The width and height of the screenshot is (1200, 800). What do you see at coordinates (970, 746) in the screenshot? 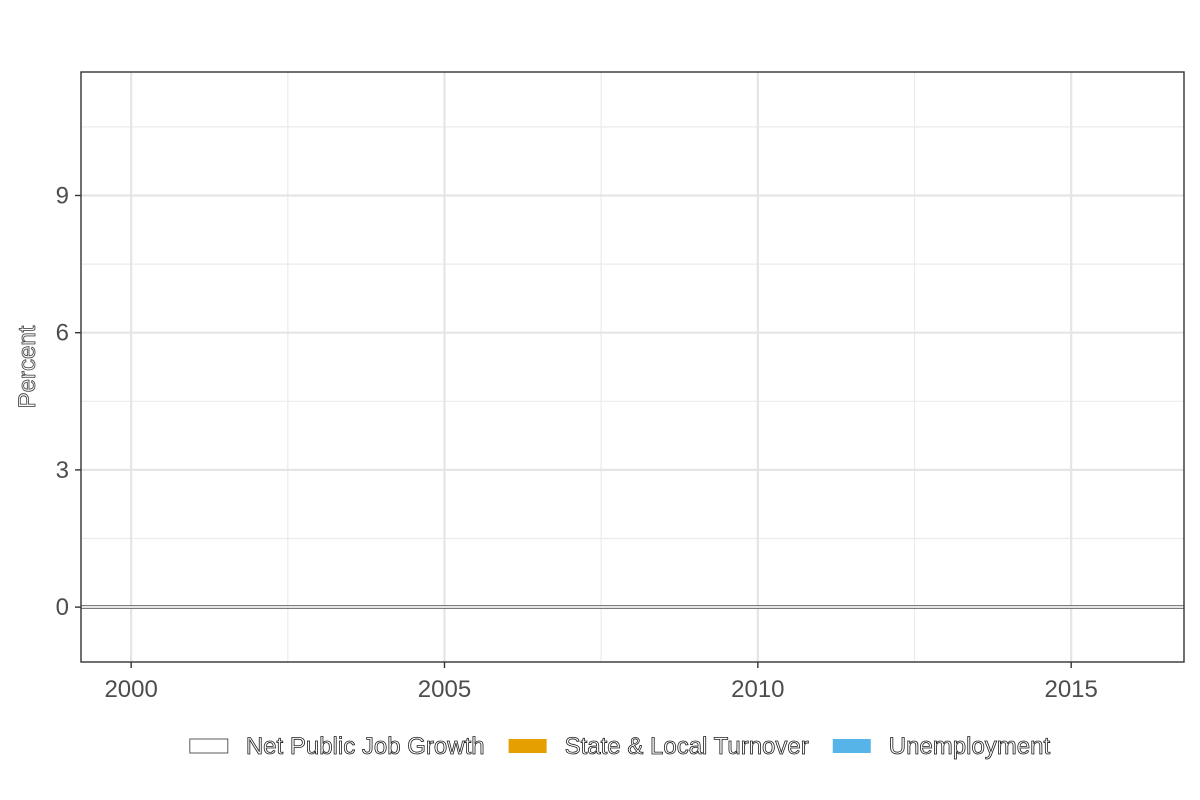
I see `legend-label: Unemployment` at bounding box center [970, 746].